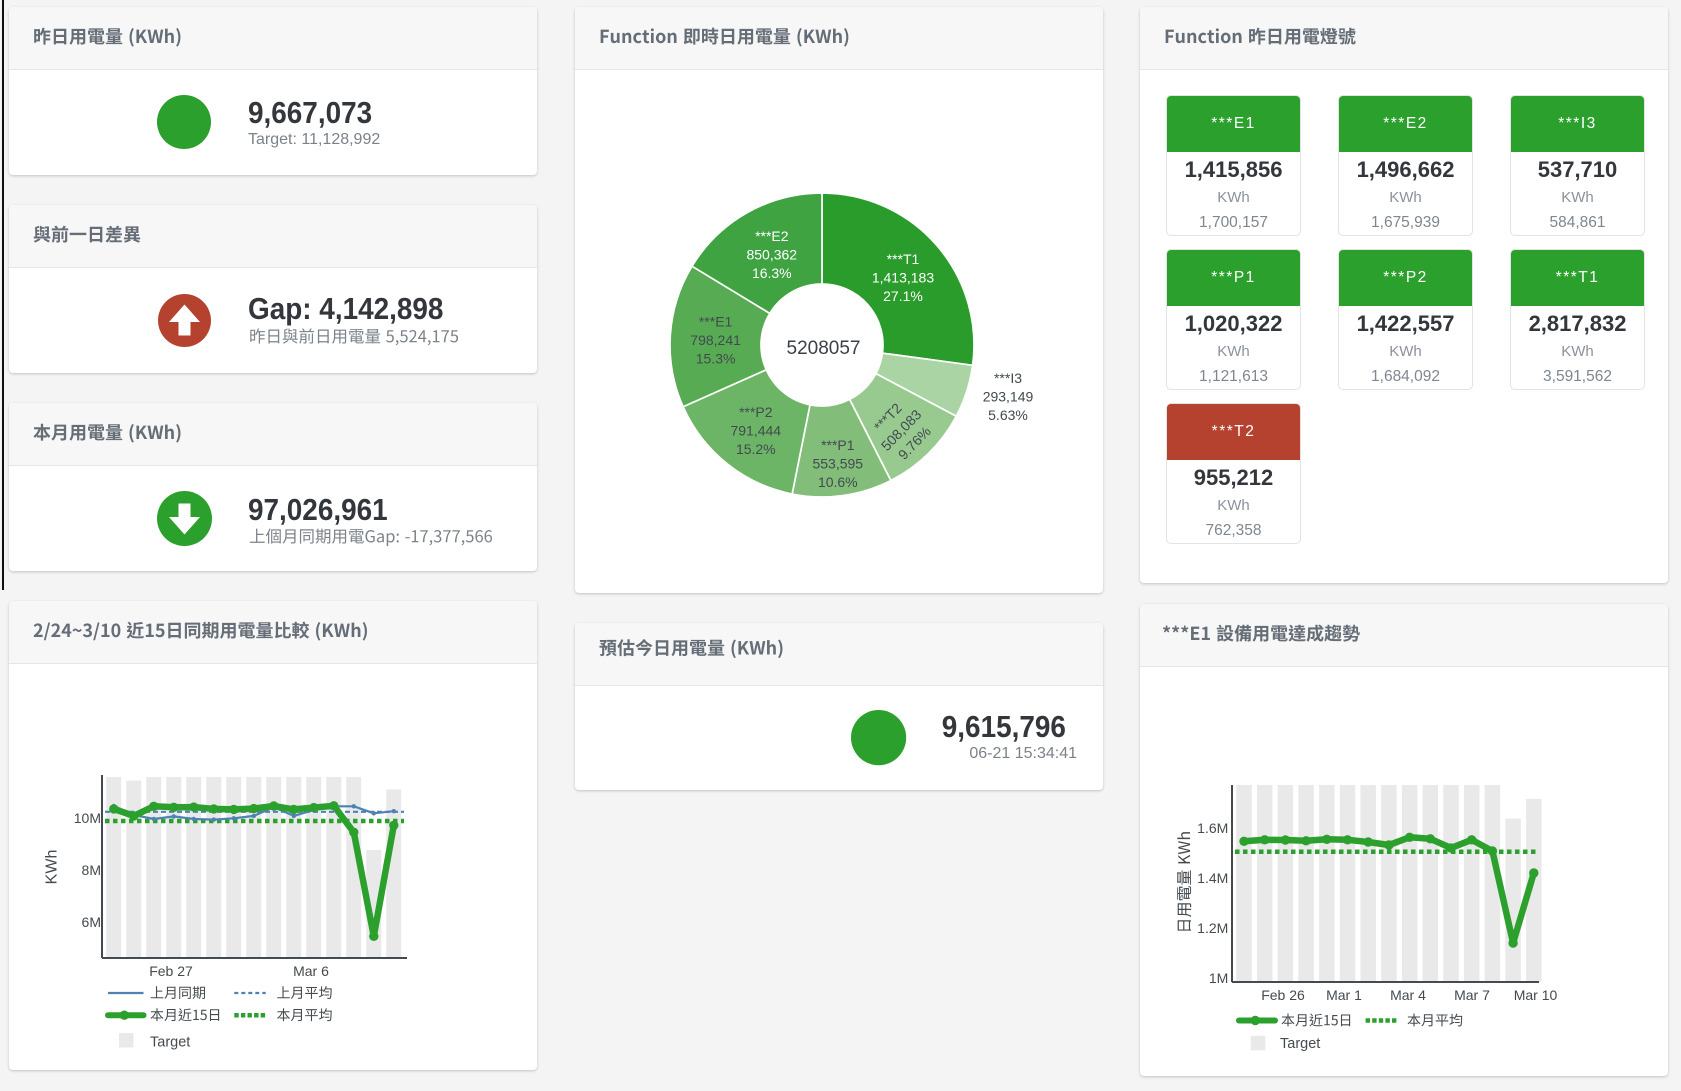 This screenshot has height=1091, width=1681. I want to click on svg-text: Feb 27, so click(171, 971).